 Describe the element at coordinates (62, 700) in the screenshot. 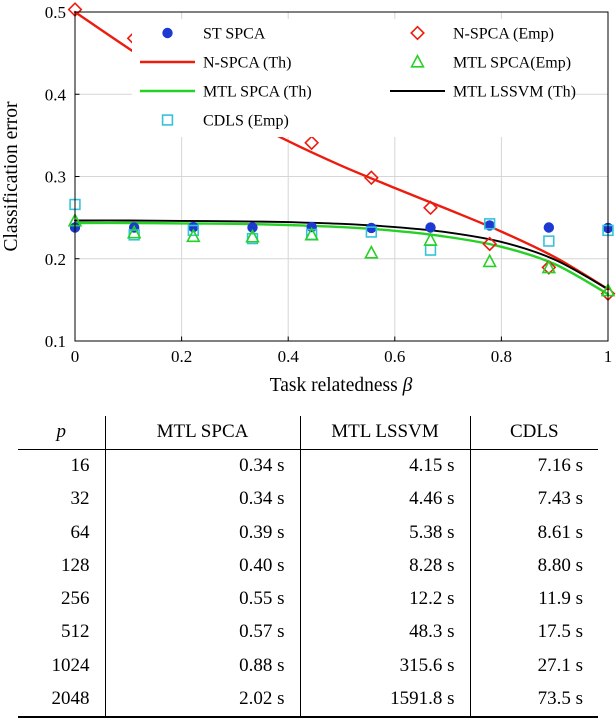

I see `p-value: 2048` at that location.